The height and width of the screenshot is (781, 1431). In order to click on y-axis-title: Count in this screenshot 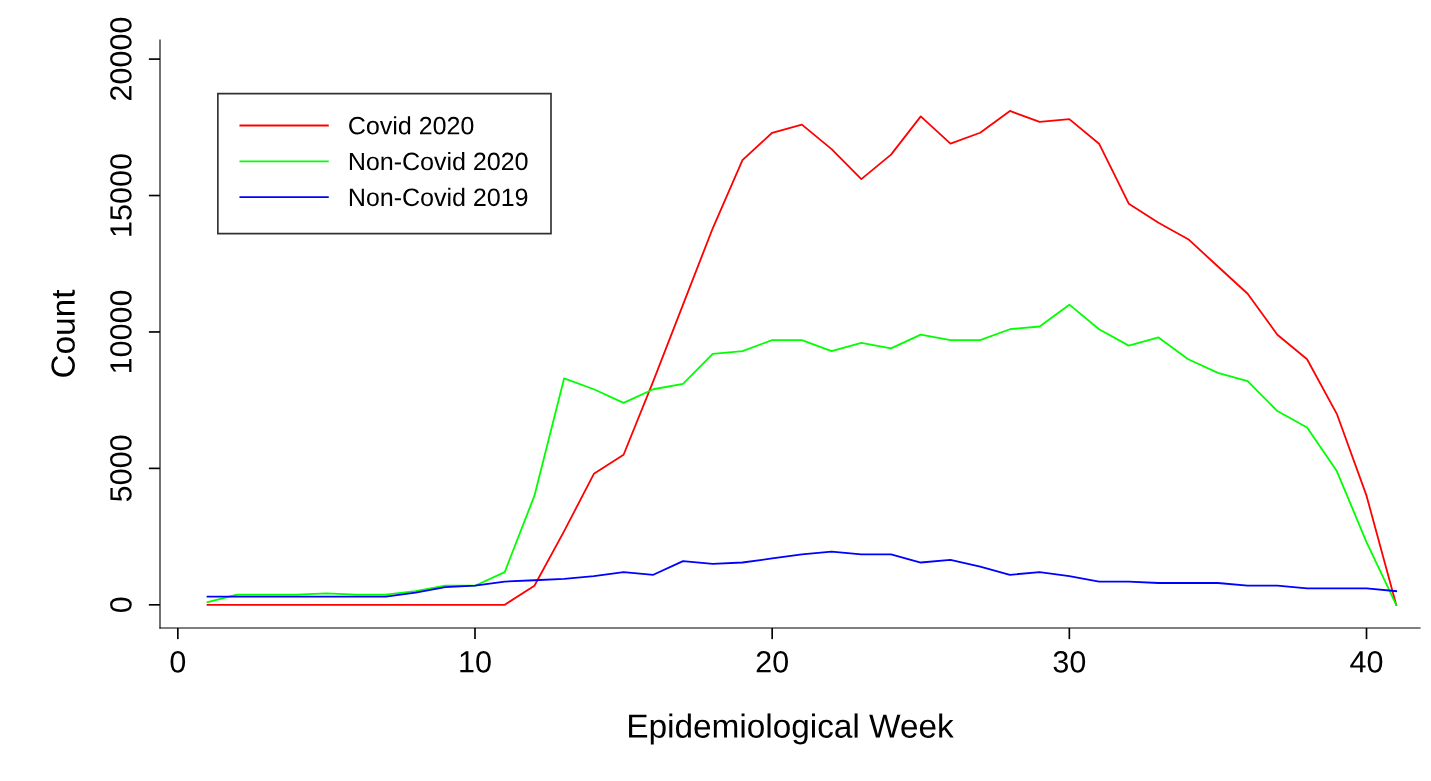, I will do `click(63, 333)`.